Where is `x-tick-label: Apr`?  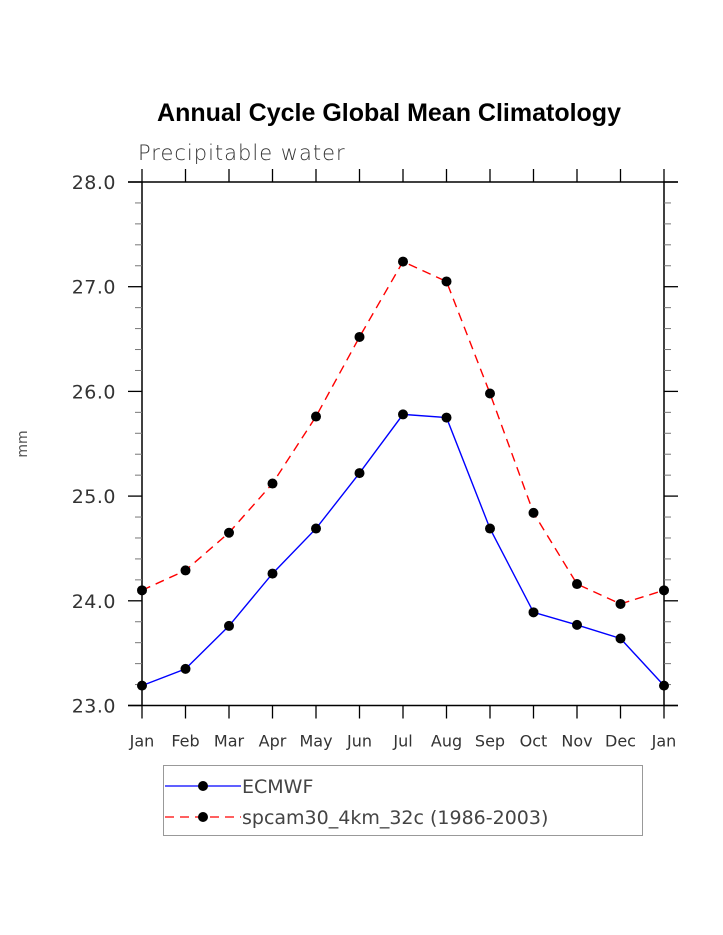
x-tick-label: Apr is located at coordinates (273, 741).